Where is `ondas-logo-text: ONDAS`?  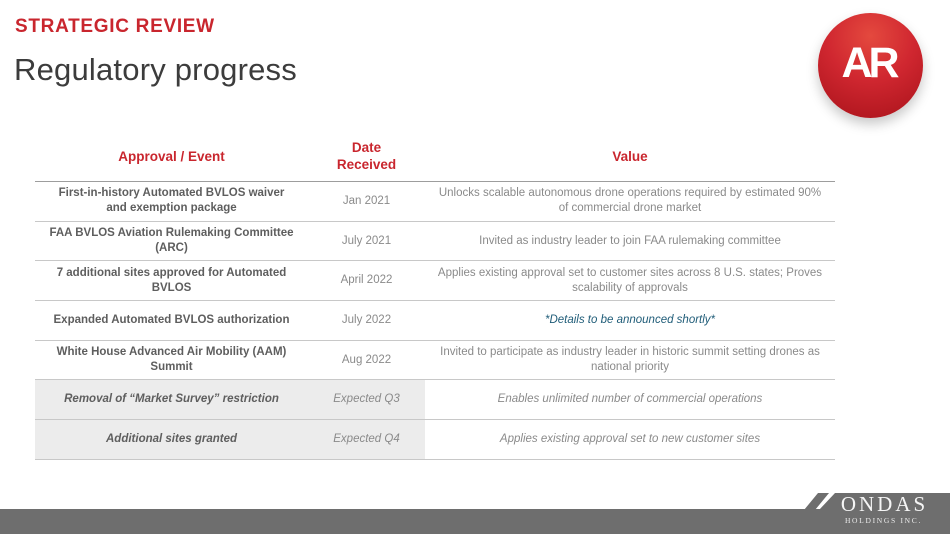 ondas-logo-text: ONDAS is located at coordinates (884, 504).